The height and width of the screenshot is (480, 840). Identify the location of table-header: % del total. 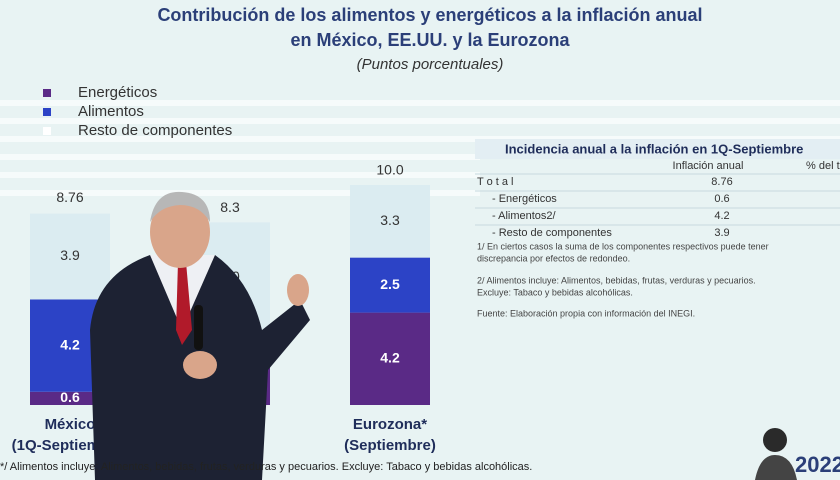
(823, 166).